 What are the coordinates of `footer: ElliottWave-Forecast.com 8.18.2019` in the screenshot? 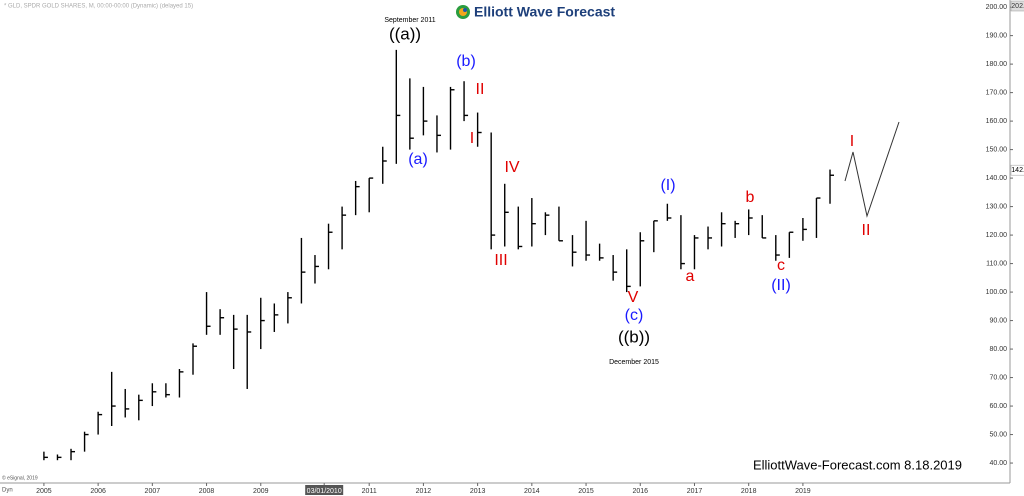 It's located at (857, 464).